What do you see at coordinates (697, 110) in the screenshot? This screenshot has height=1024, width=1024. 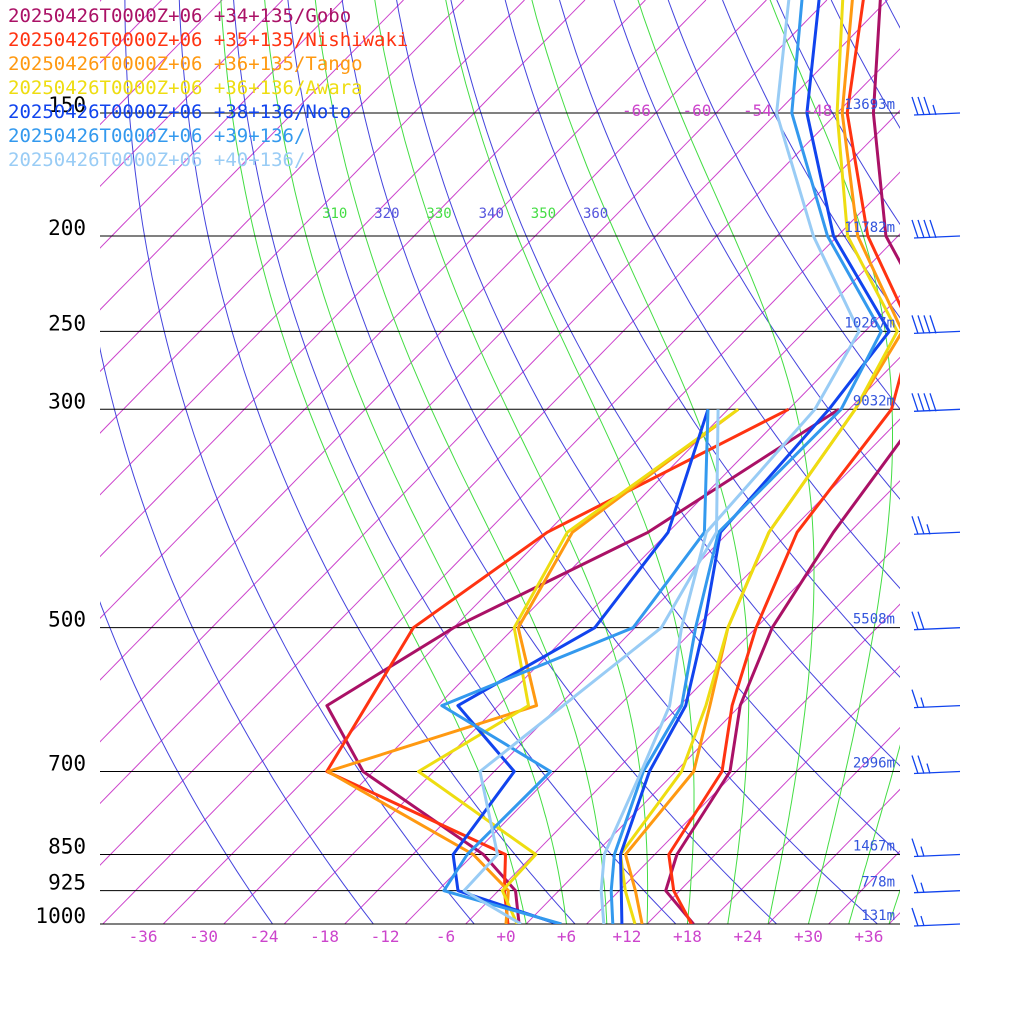 I see `isotherm-label: -60` at bounding box center [697, 110].